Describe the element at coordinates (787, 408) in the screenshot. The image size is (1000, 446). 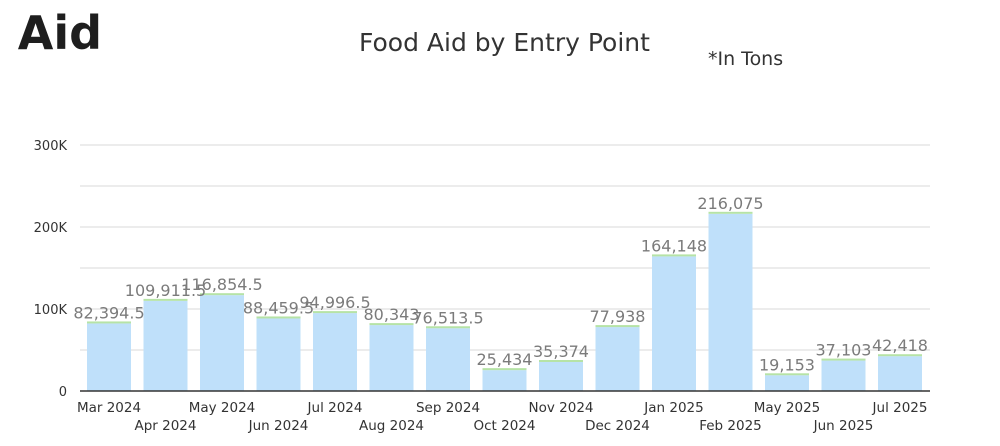
I see `x-tick-label: May 2025` at that location.